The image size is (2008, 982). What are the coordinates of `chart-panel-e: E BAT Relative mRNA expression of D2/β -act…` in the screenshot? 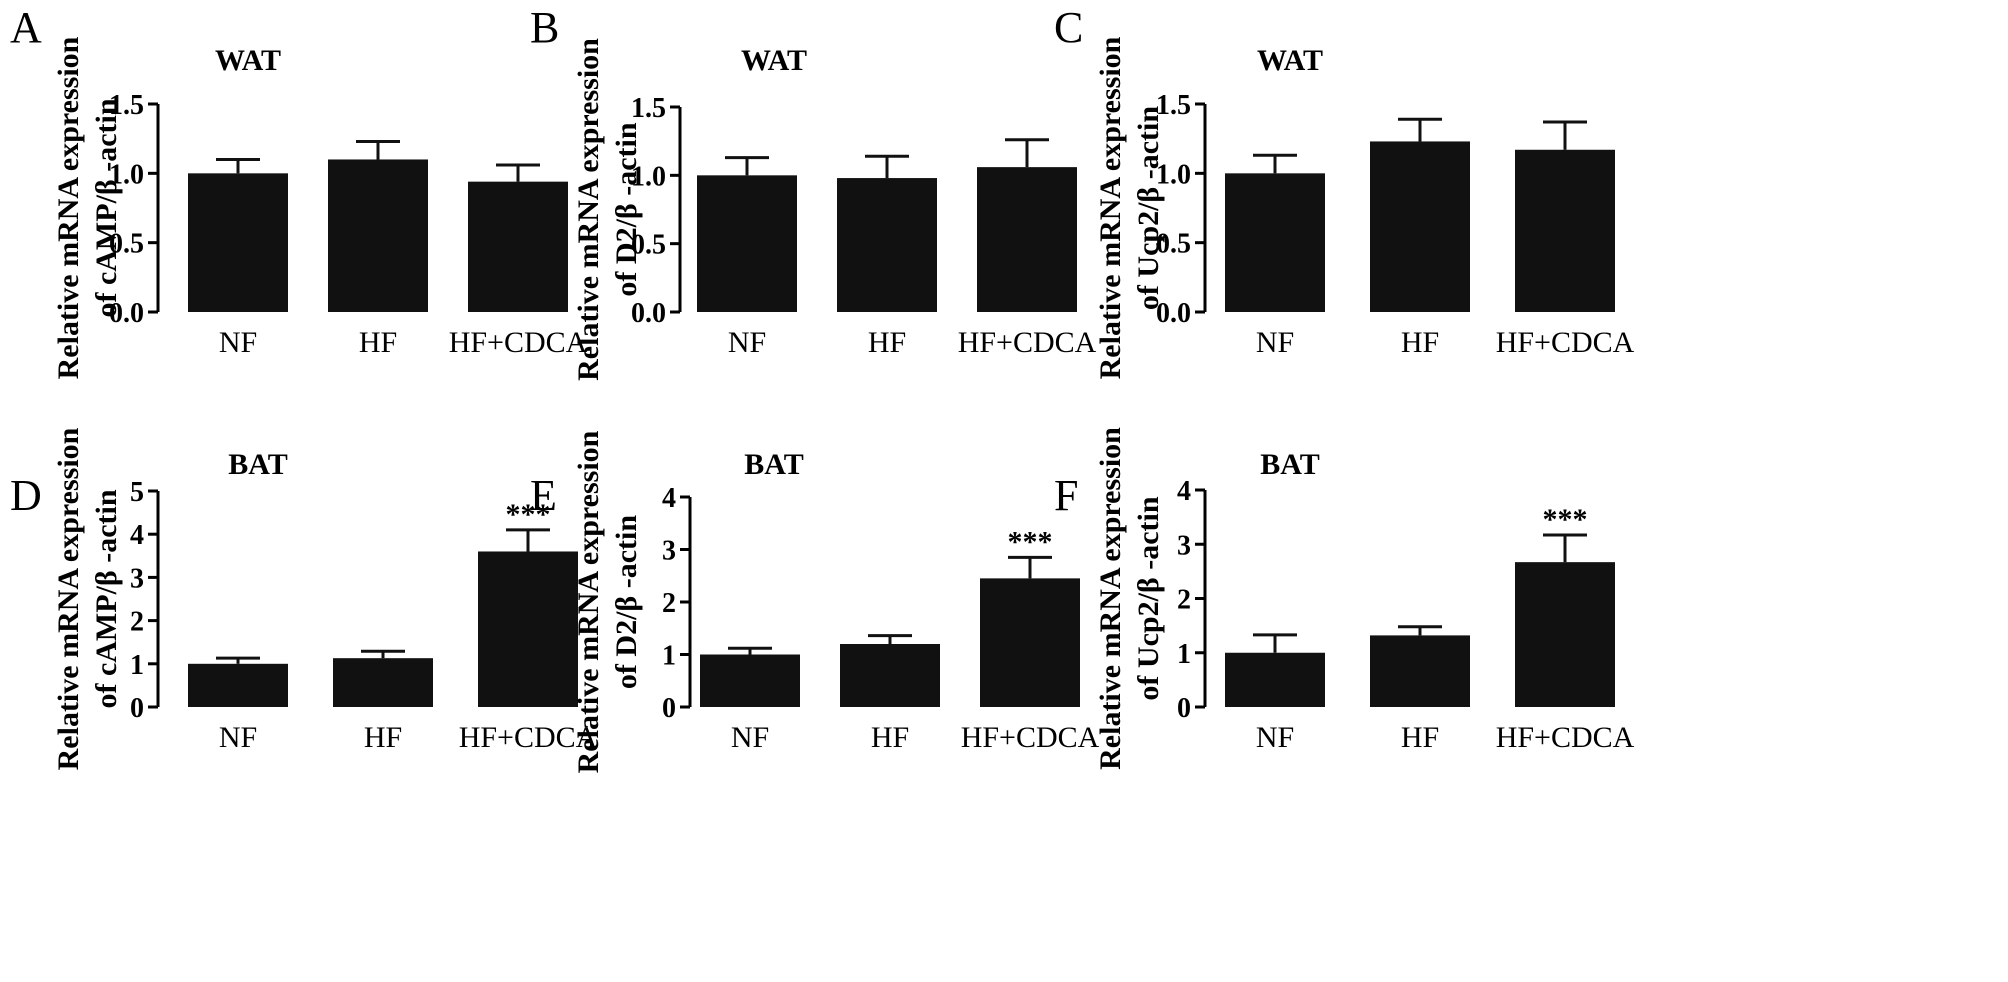 It's located at (815, 601).